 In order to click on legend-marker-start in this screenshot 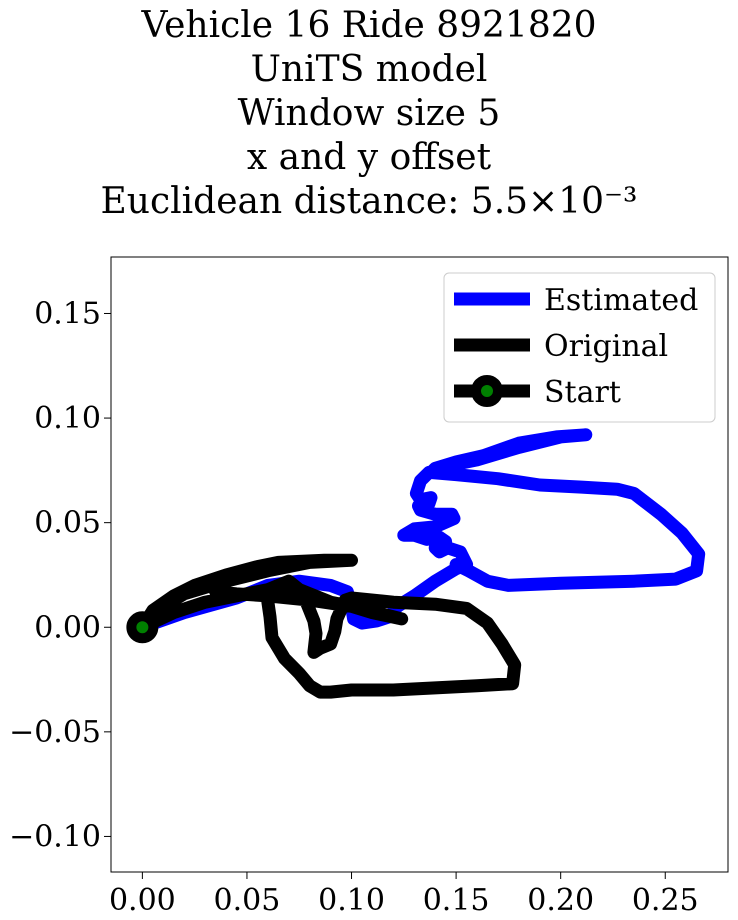, I will do `click(487, 391)`.